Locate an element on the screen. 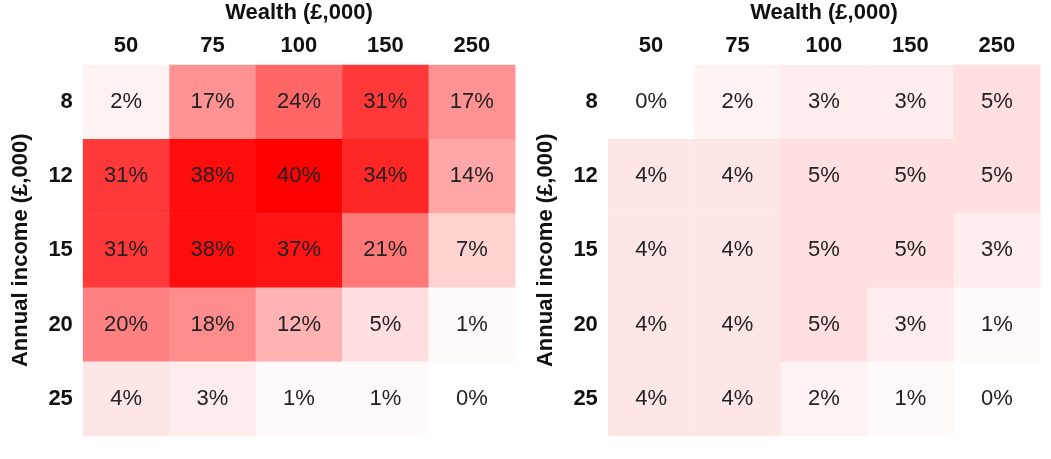 This screenshot has width=1051, height=459. data-label: 34% is located at coordinates (385, 175).